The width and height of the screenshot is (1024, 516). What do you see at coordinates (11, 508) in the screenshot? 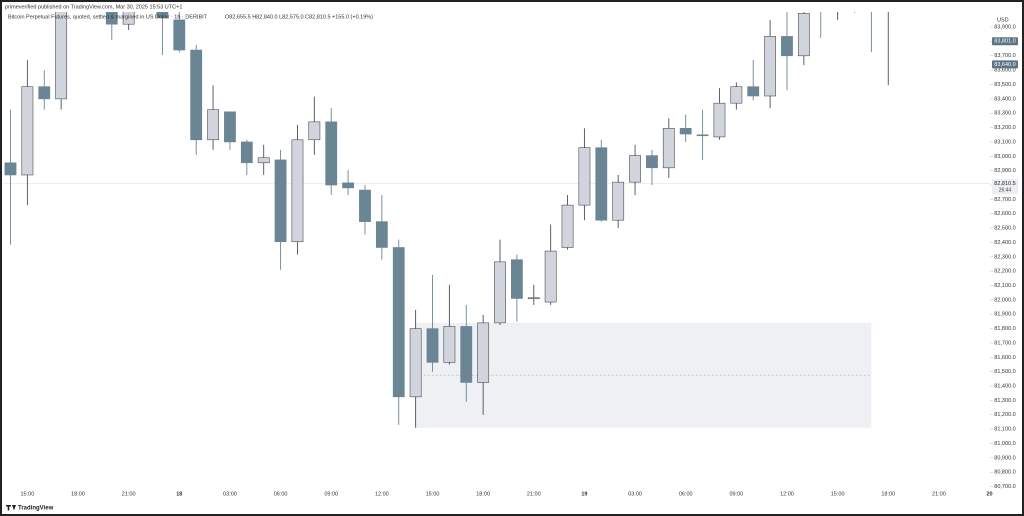
I see `brand-logo` at bounding box center [11, 508].